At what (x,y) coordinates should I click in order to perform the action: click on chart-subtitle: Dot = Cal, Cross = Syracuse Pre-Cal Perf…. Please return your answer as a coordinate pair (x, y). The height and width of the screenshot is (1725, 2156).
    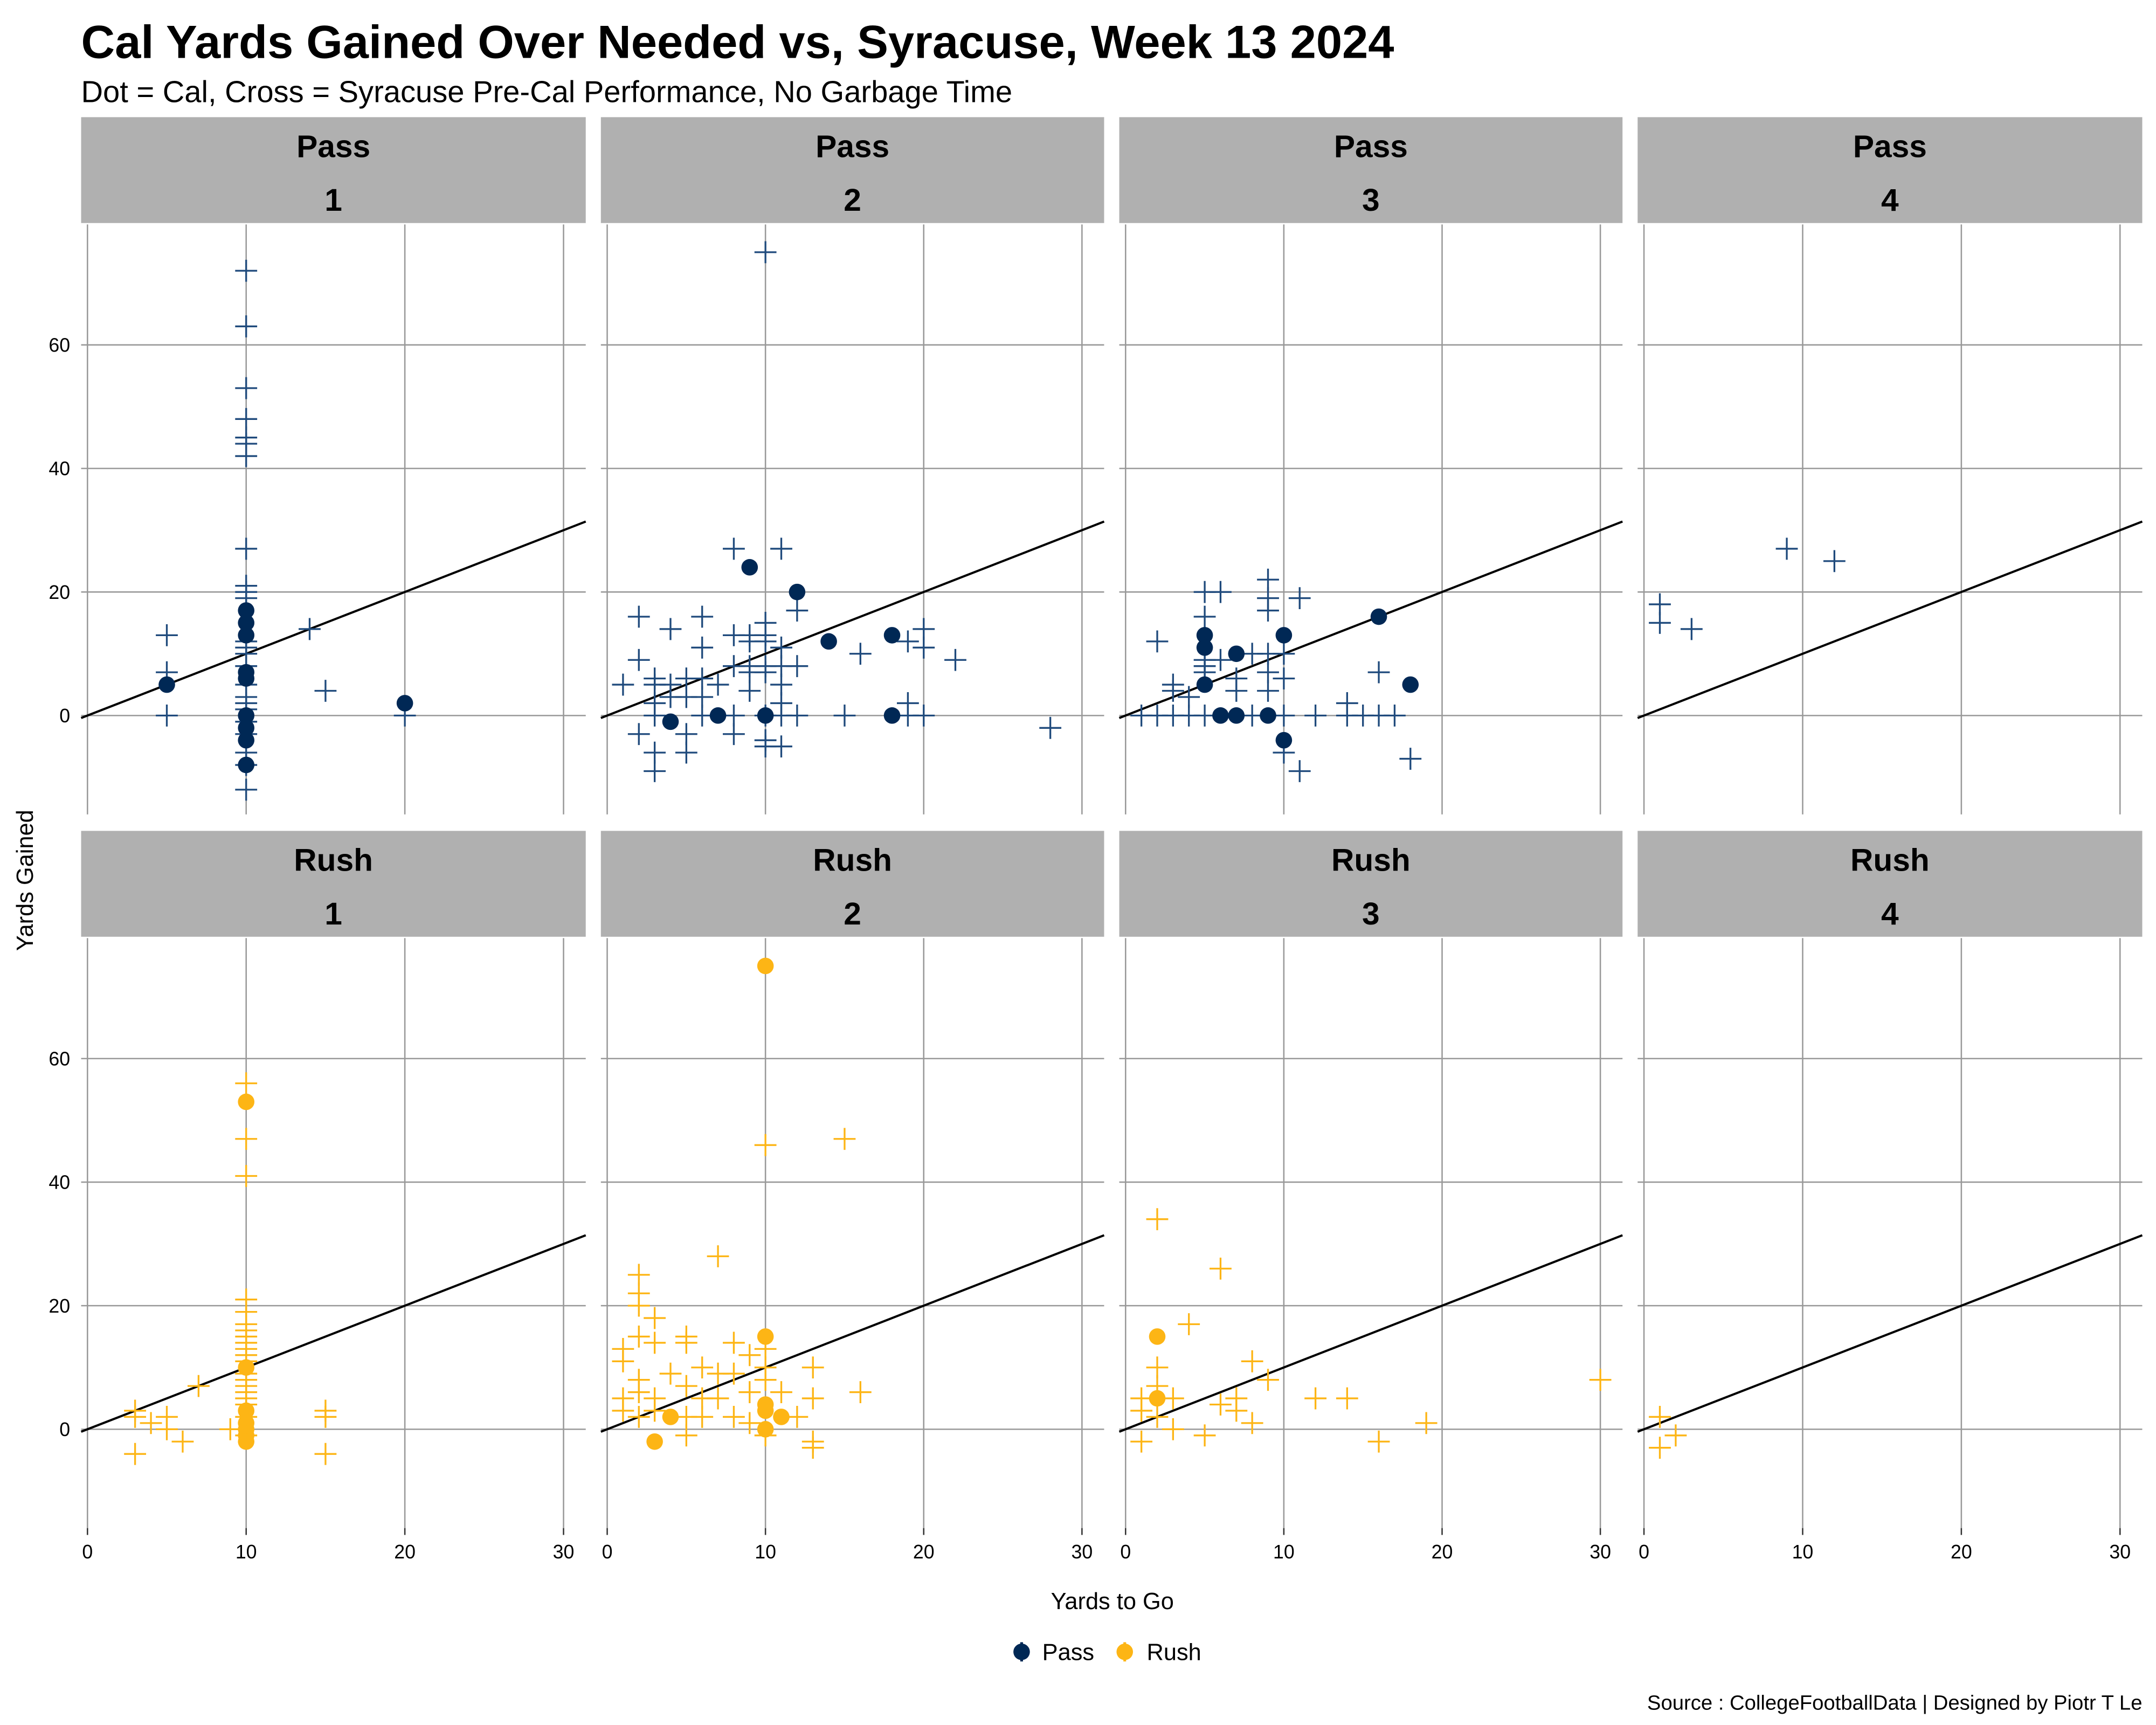
    Looking at the image, I should click on (547, 91).